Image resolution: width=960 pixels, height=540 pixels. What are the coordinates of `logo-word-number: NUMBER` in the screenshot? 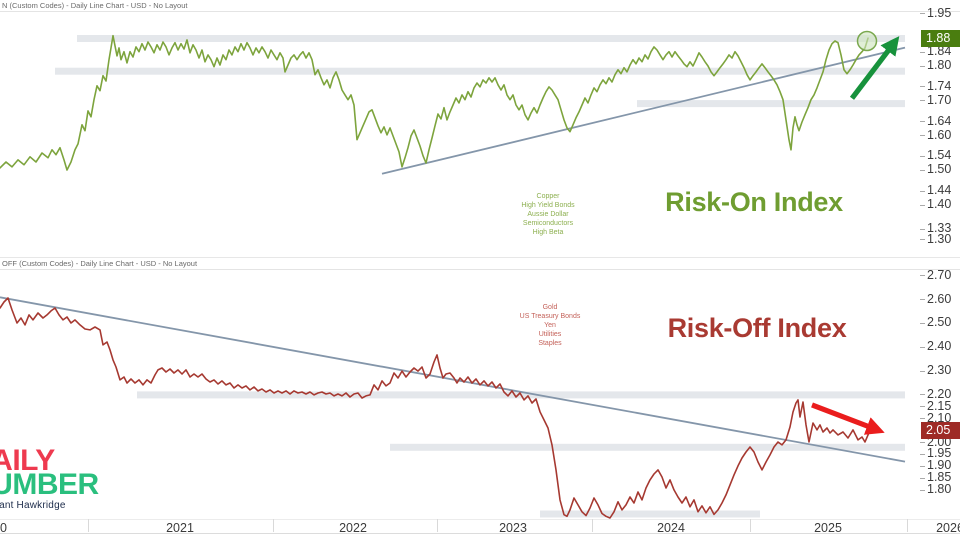 It's located at (49, 484).